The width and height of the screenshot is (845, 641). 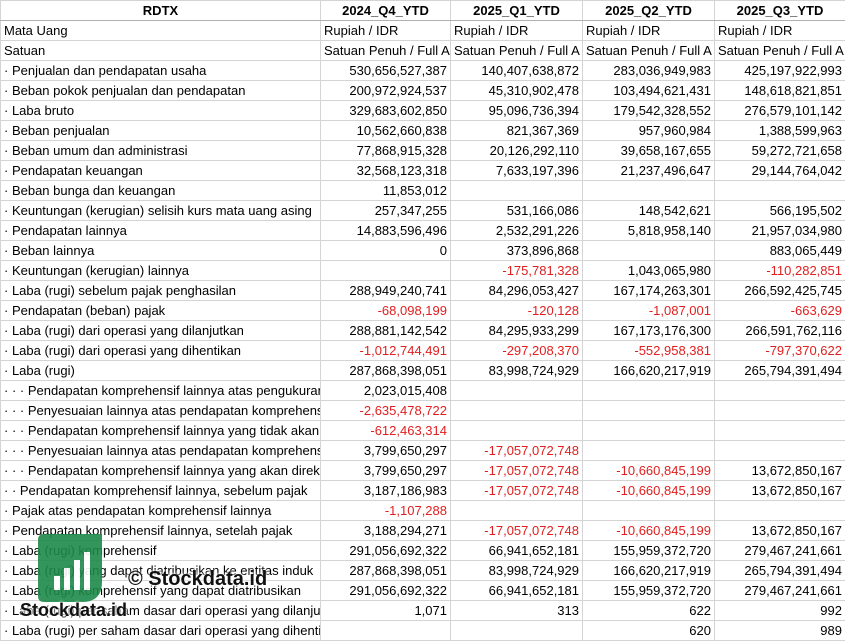 What do you see at coordinates (160, 370) in the screenshot?
I see `row-label: · Laba (rugi)` at bounding box center [160, 370].